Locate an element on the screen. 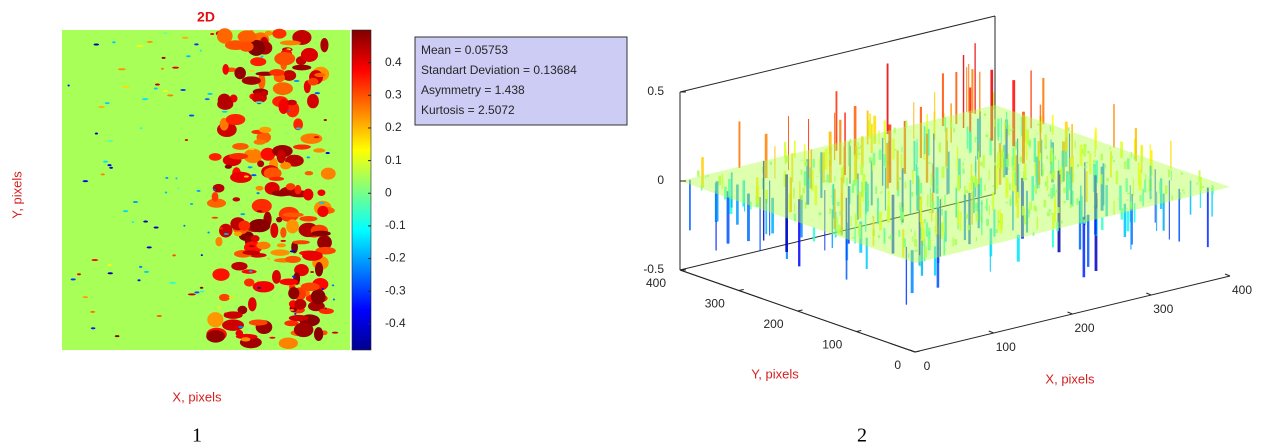 Image resolution: width=1261 pixels, height=448 pixels. colorbar-tick-label: -0.4 is located at coordinates (395, 323).